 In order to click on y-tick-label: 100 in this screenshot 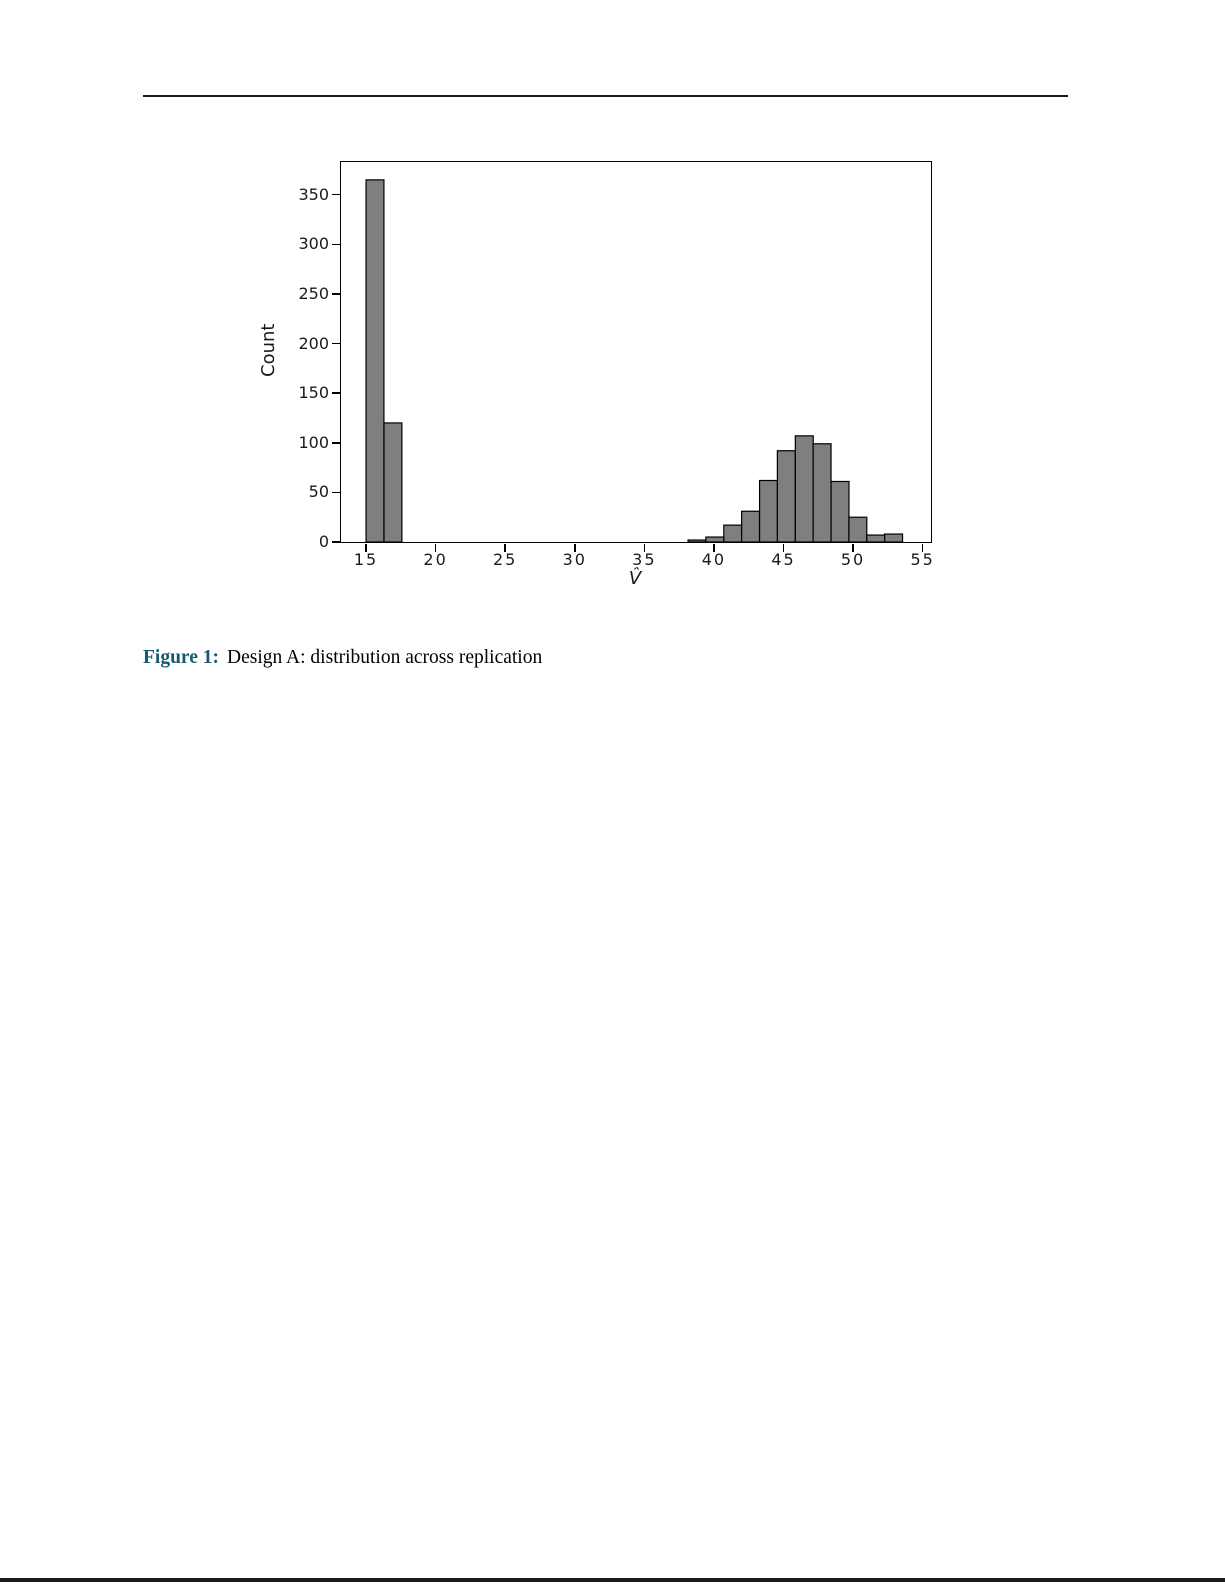, I will do `click(313, 442)`.